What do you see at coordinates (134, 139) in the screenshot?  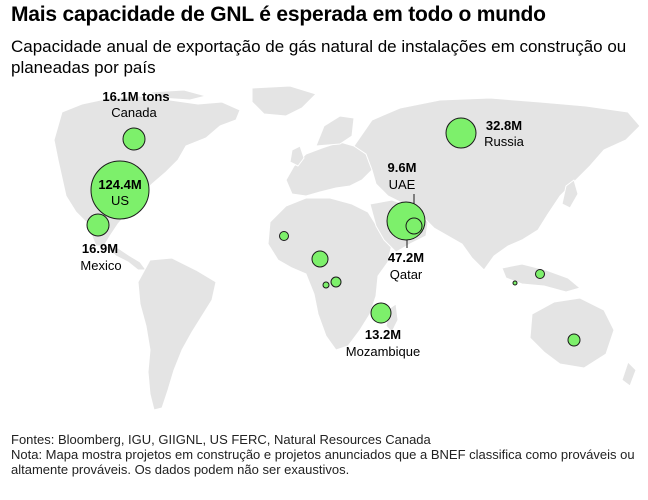 I see `bubble-canada` at bounding box center [134, 139].